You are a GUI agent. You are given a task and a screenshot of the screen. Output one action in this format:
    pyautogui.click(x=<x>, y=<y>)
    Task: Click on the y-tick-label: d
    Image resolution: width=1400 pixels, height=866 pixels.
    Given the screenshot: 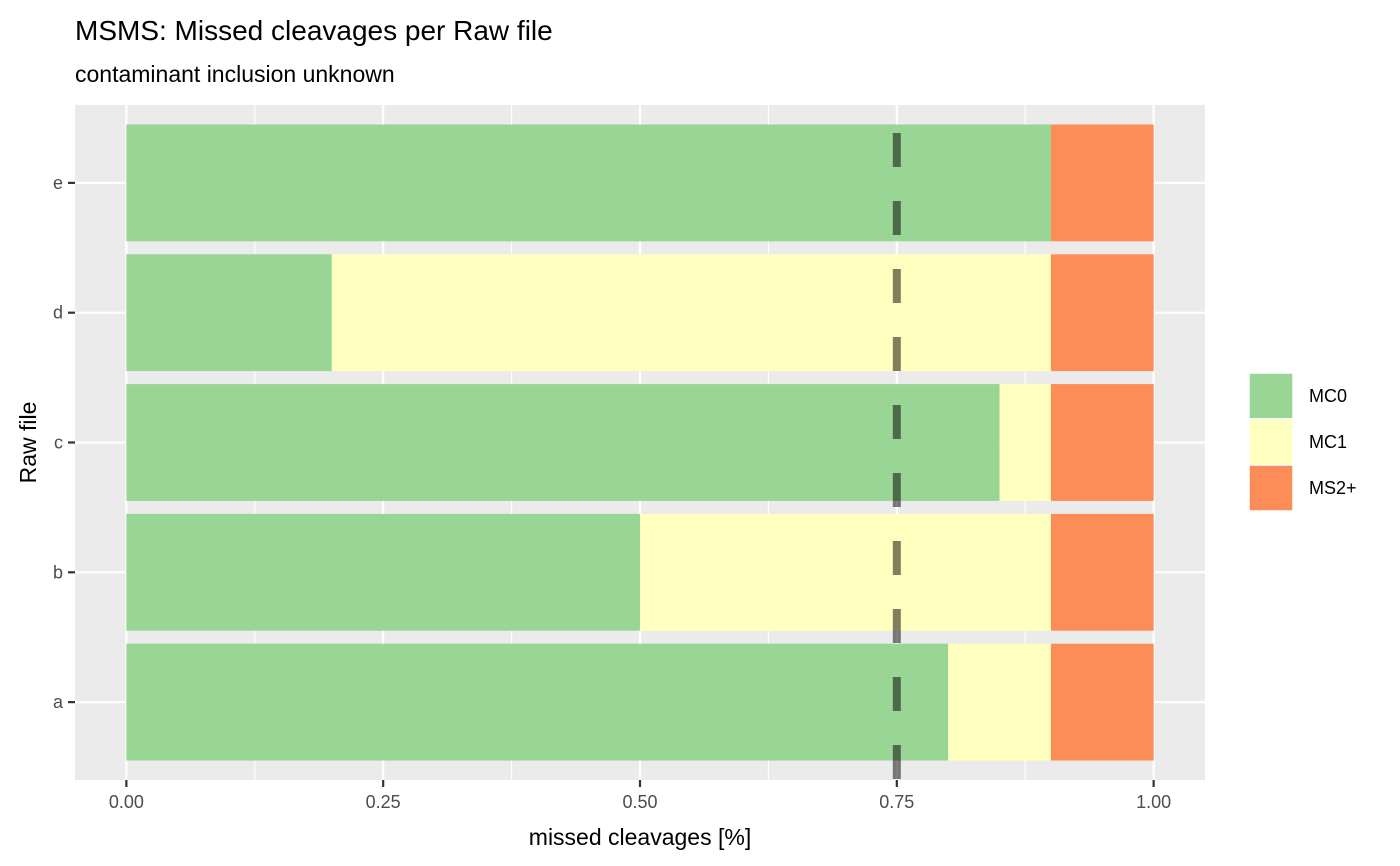 What is the action you would take?
    pyautogui.click(x=58, y=313)
    